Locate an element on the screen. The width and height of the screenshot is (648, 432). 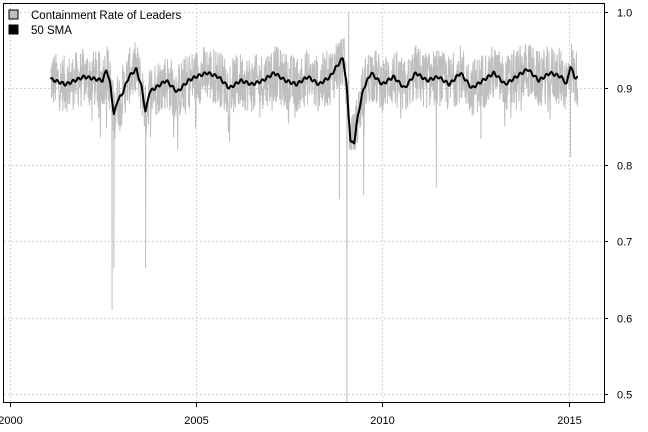
legend: Containment Rate of Leaders 50 SMA is located at coordinates (94, 23).